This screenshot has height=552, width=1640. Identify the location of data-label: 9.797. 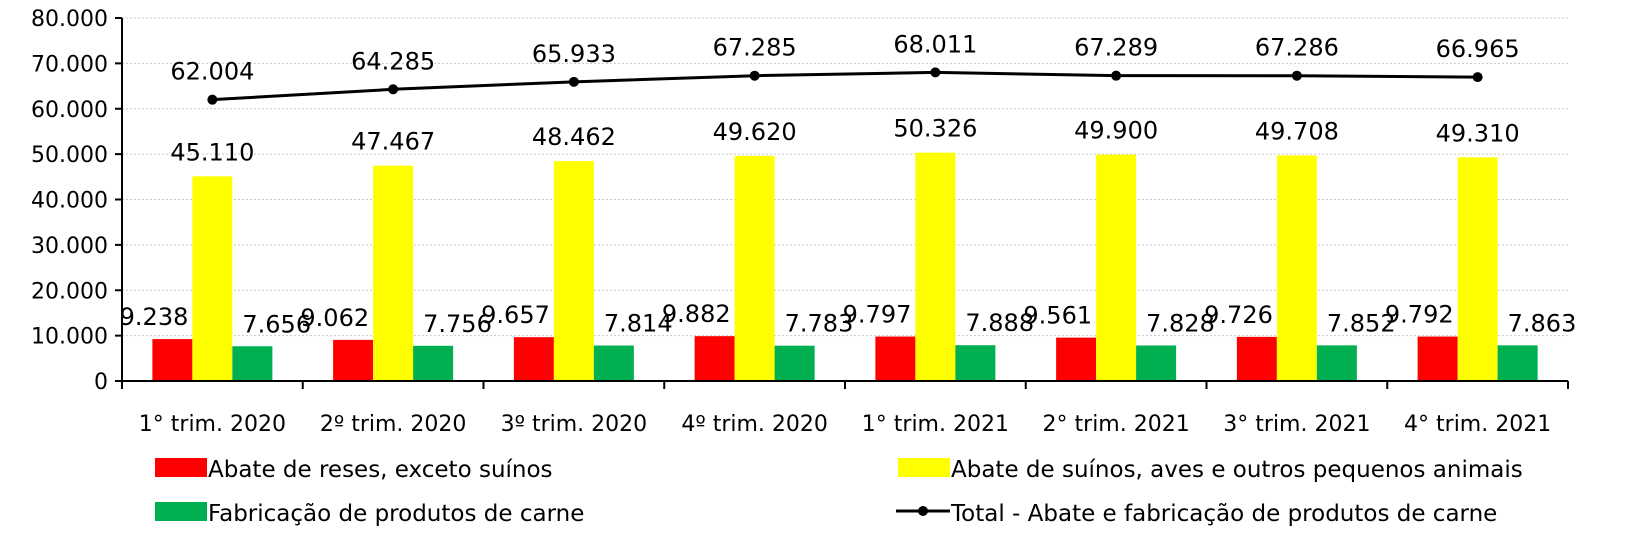
(877, 315).